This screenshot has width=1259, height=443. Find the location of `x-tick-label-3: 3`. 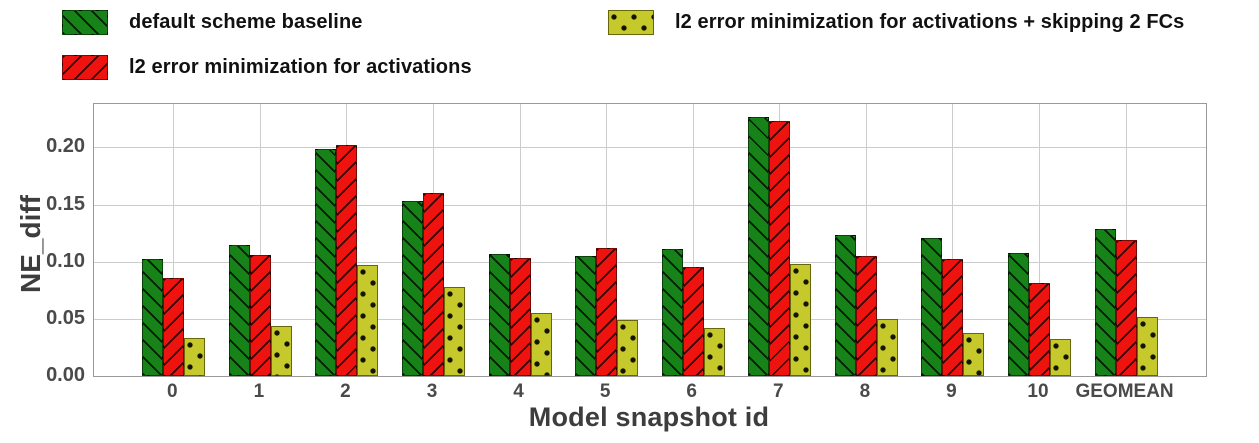

x-tick-label-3: 3 is located at coordinates (432, 391).